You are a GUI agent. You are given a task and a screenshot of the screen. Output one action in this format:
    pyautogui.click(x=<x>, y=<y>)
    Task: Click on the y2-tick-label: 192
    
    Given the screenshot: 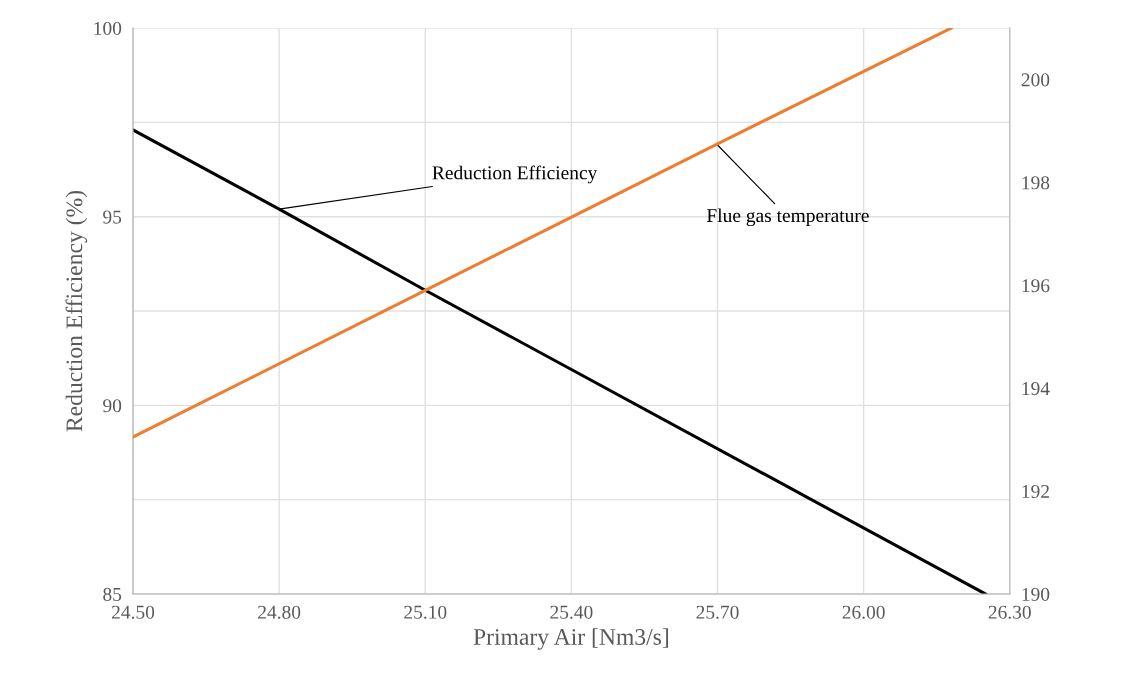 What is the action you would take?
    pyautogui.click(x=1035, y=491)
    